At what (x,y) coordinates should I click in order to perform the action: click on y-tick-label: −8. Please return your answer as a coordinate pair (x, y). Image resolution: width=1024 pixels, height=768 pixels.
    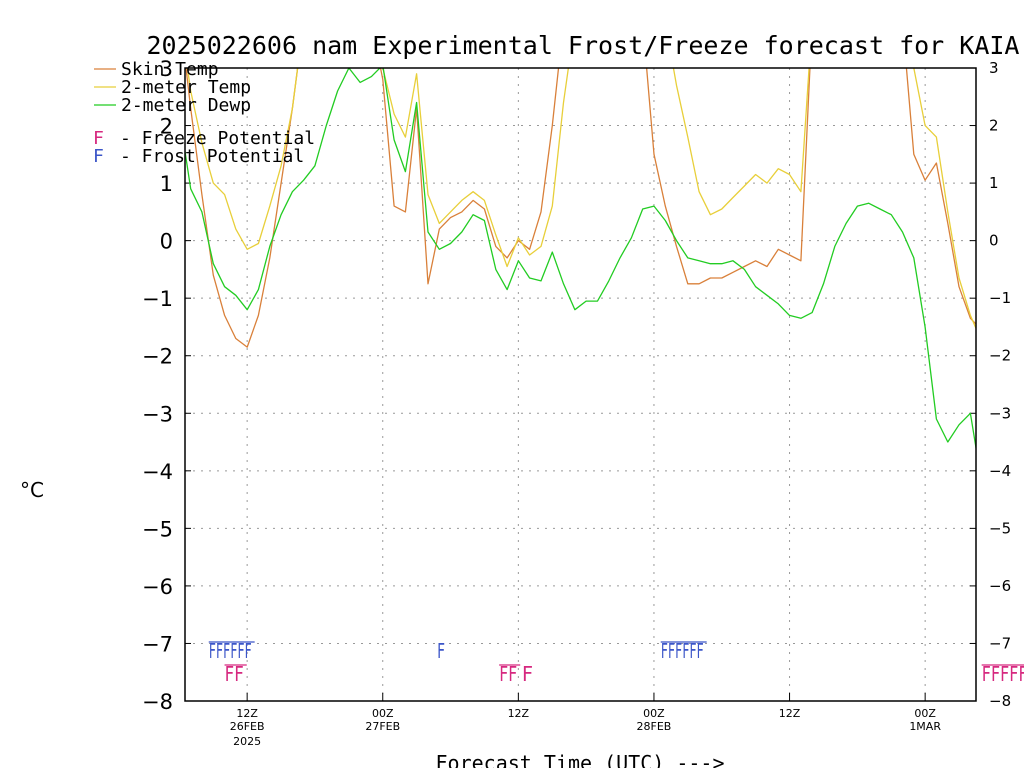
    Looking at the image, I should click on (157, 702).